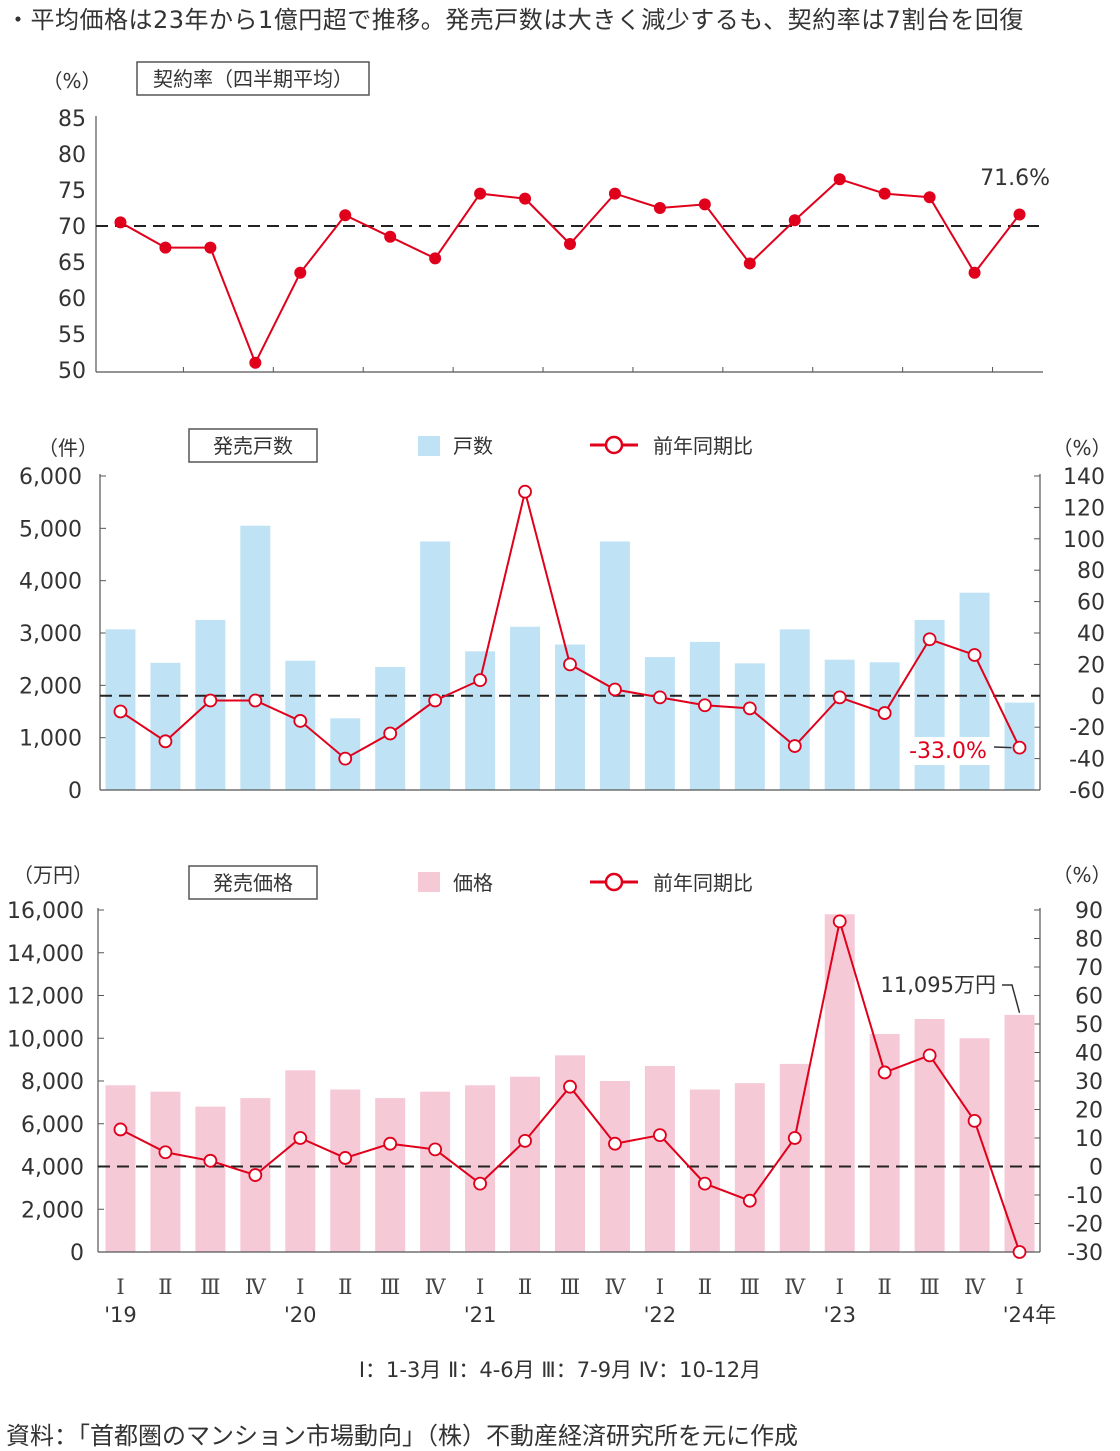  What do you see at coordinates (72, 119) in the screenshot?
I see `y-tick-label: 85` at bounding box center [72, 119].